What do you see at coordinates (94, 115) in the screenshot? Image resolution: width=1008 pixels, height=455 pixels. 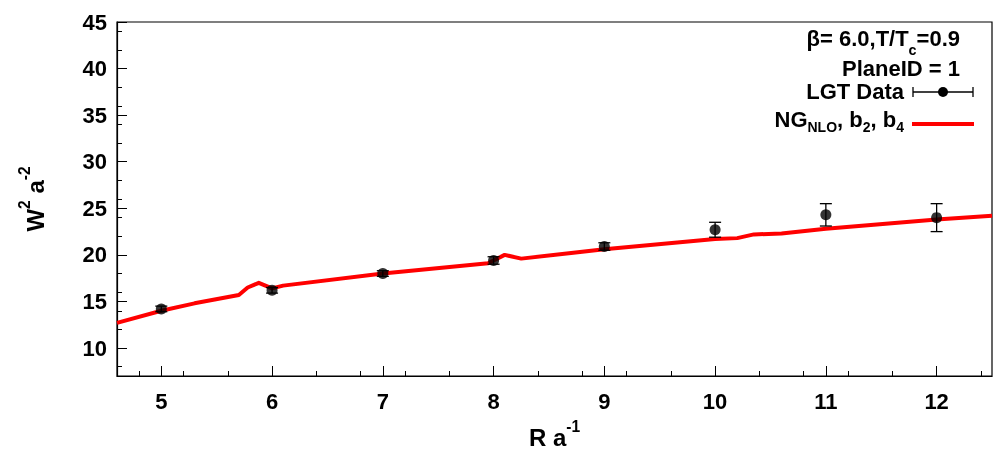 I see `y-tick-label: 35` at bounding box center [94, 115].